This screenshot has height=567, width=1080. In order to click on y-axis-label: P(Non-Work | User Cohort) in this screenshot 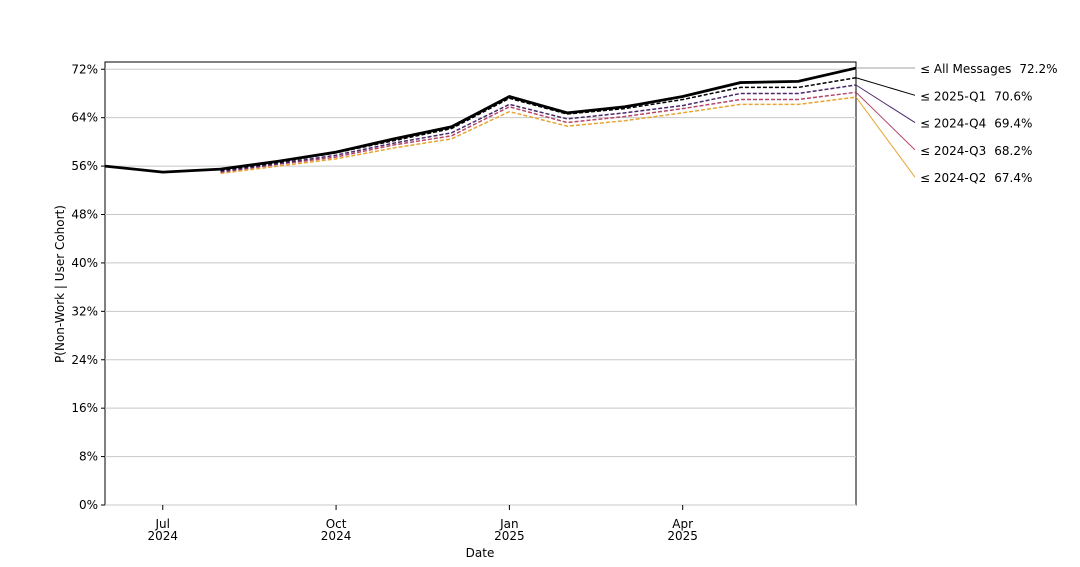, I will do `click(60, 284)`.